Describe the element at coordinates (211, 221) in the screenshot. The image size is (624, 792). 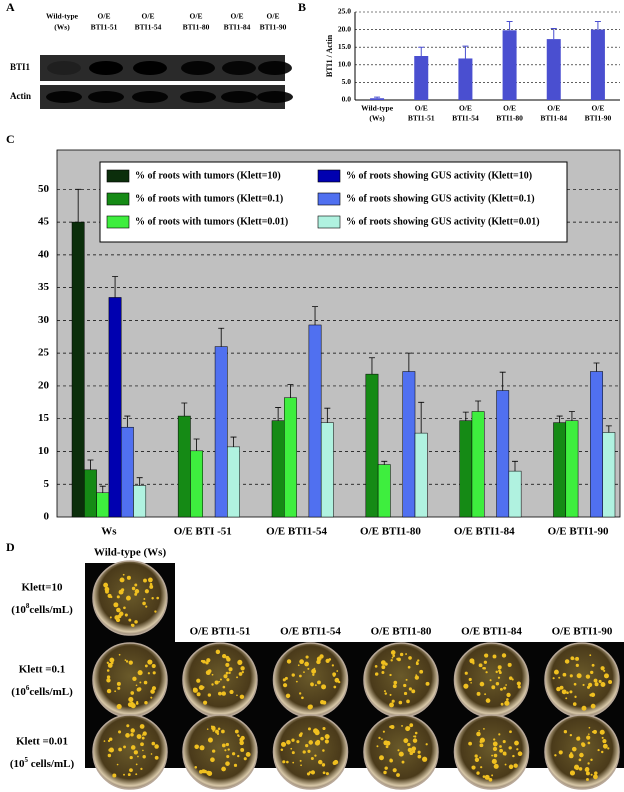
I see `legend-label: % of roots with tumors (Klett=0.01)` at that location.